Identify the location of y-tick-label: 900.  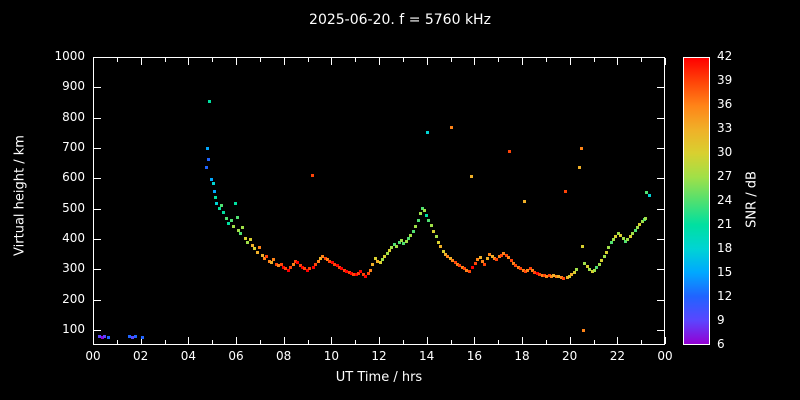
(73, 86).